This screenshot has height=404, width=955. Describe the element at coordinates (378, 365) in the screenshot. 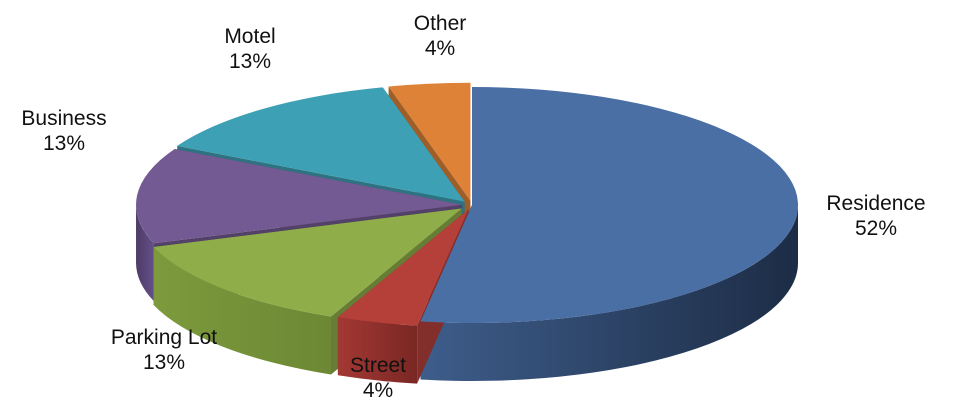

I see `category-label-street: Street` at that location.